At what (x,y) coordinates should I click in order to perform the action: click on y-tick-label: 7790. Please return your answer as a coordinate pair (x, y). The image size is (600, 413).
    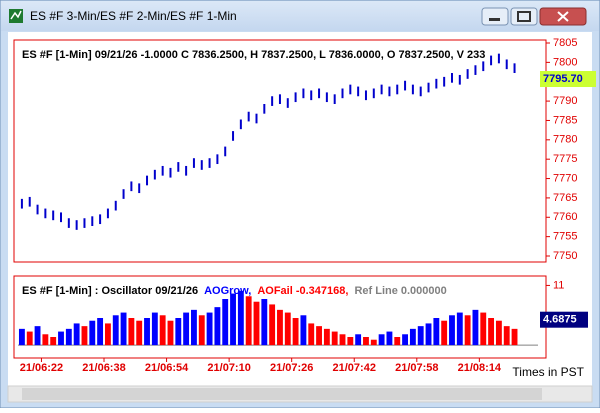
    Looking at the image, I should click on (565, 101).